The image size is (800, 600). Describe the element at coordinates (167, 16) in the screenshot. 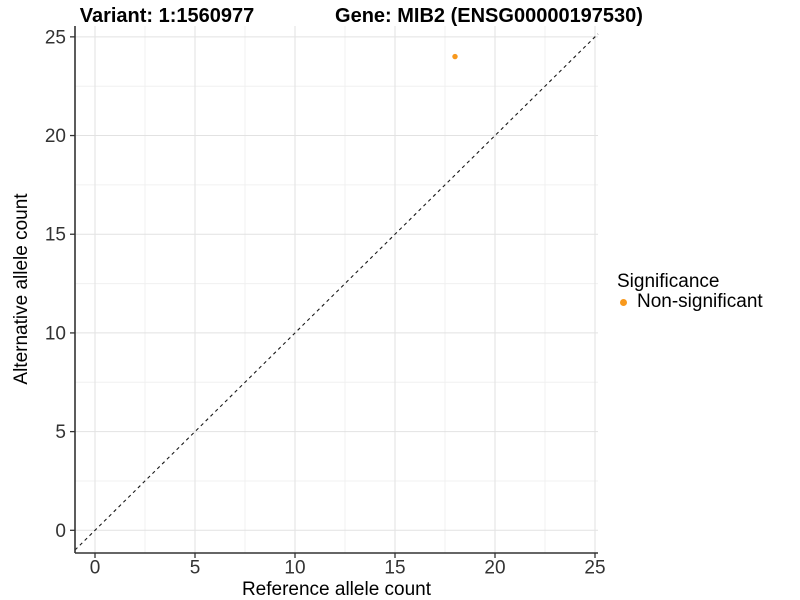

I see `plot-title-variant: Variant: 1:1560977` at that location.